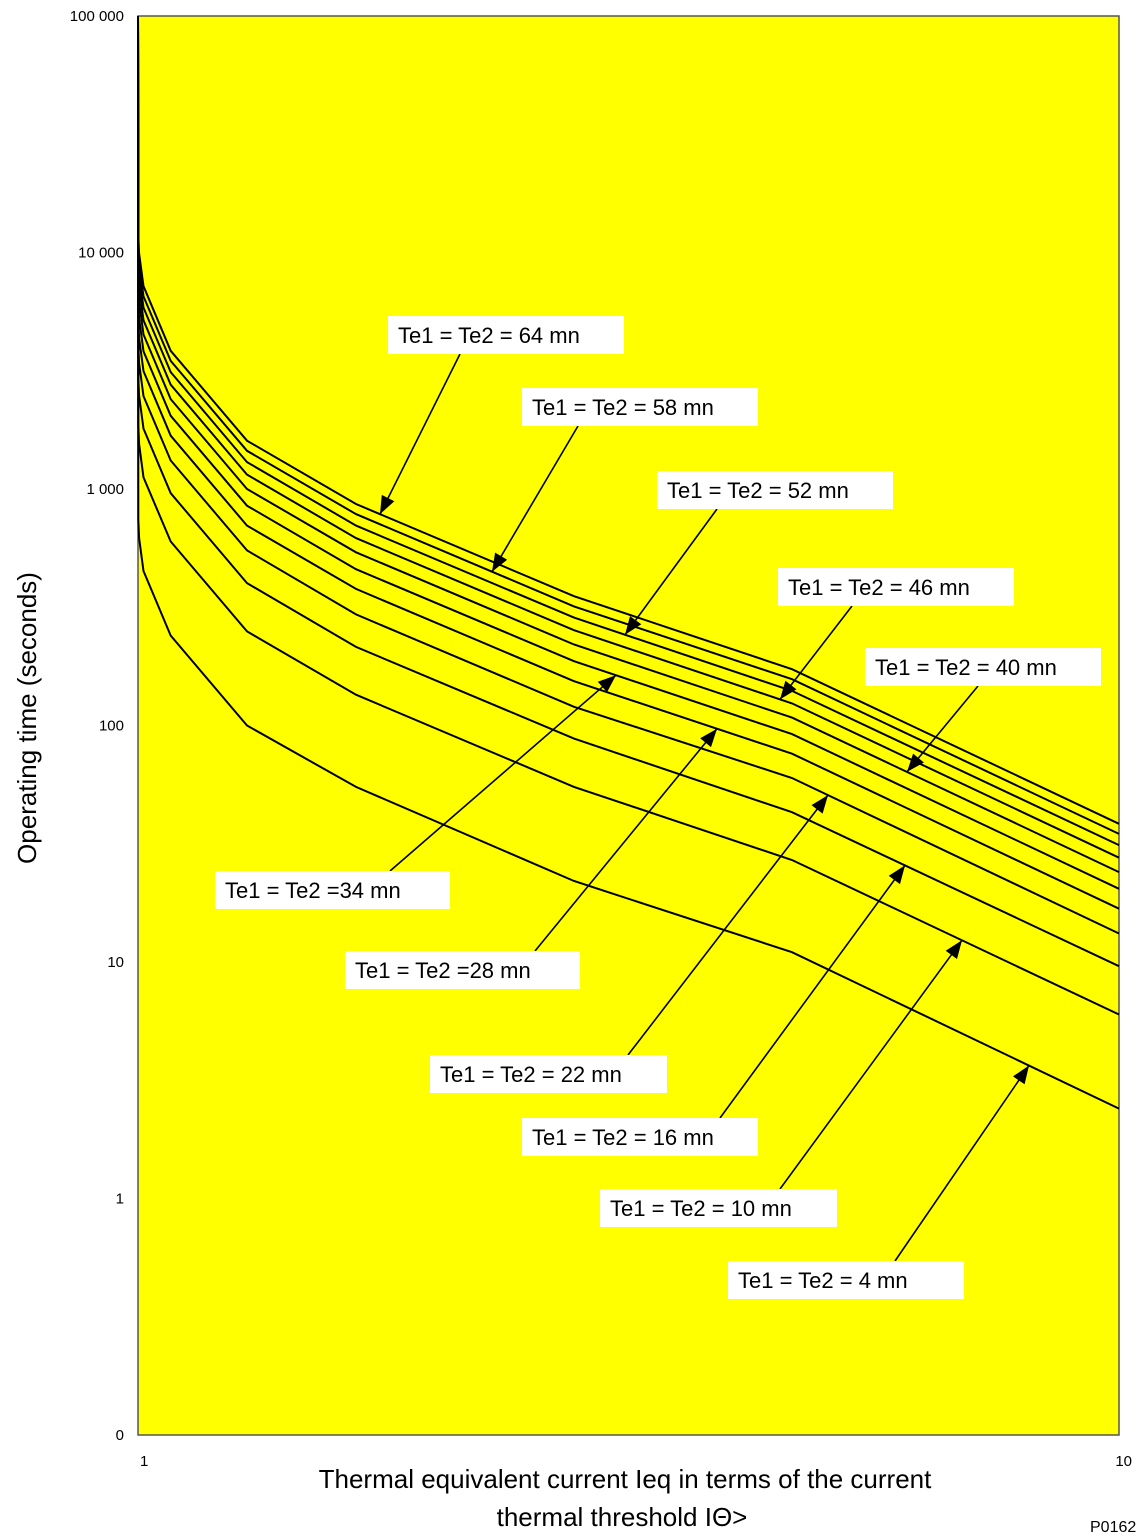 This screenshot has width=1136, height=1536. Describe the element at coordinates (966, 667) in the screenshot. I see `series-label-te-40mn: Te1 = Te2 = 40 mn` at that location.